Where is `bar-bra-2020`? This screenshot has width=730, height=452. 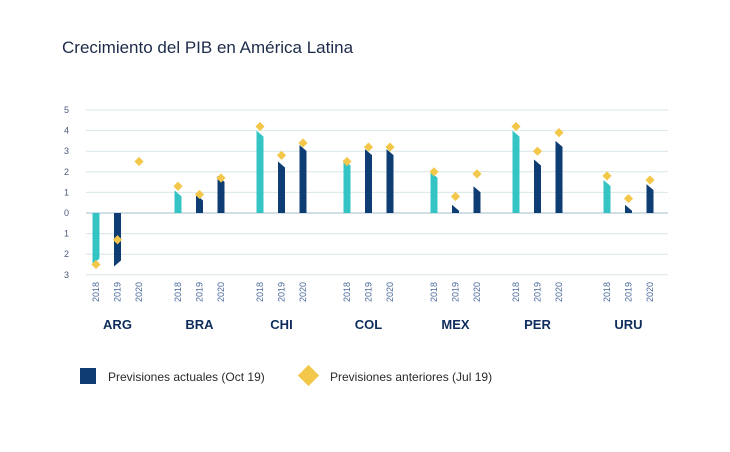 bar-bra-2020 is located at coordinates (221, 194).